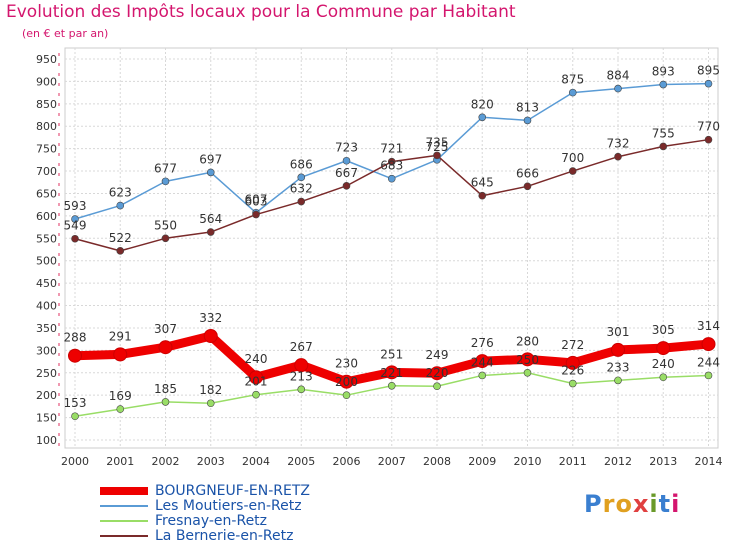 This screenshot has width=750, height=550. Describe the element at coordinates (46, 238) in the screenshot. I see `y-tick-label: 550` at that location.